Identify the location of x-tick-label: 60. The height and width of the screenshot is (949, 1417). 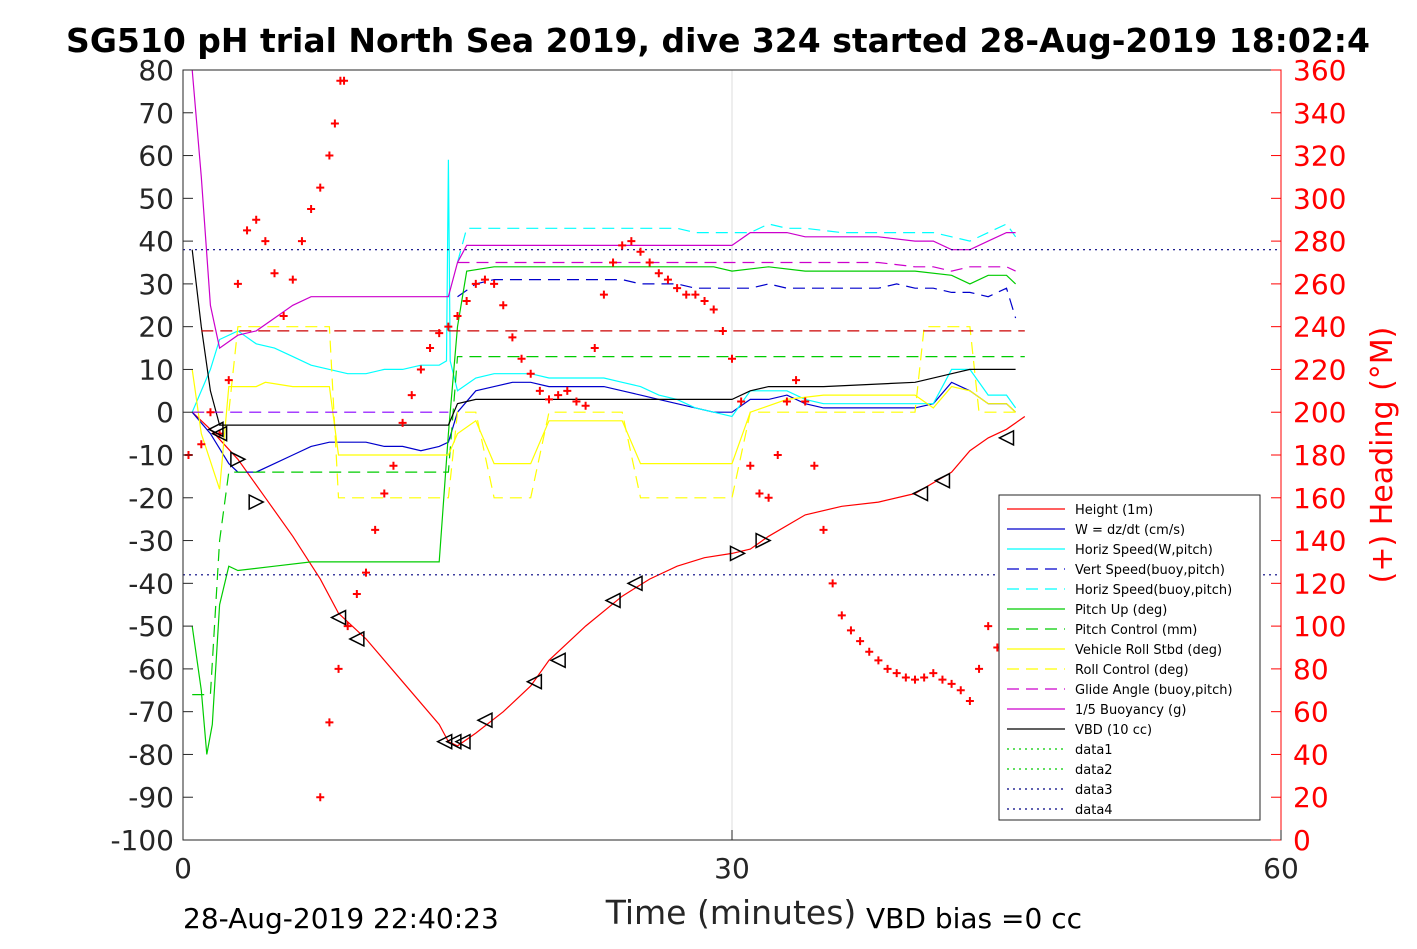
(1281, 868).